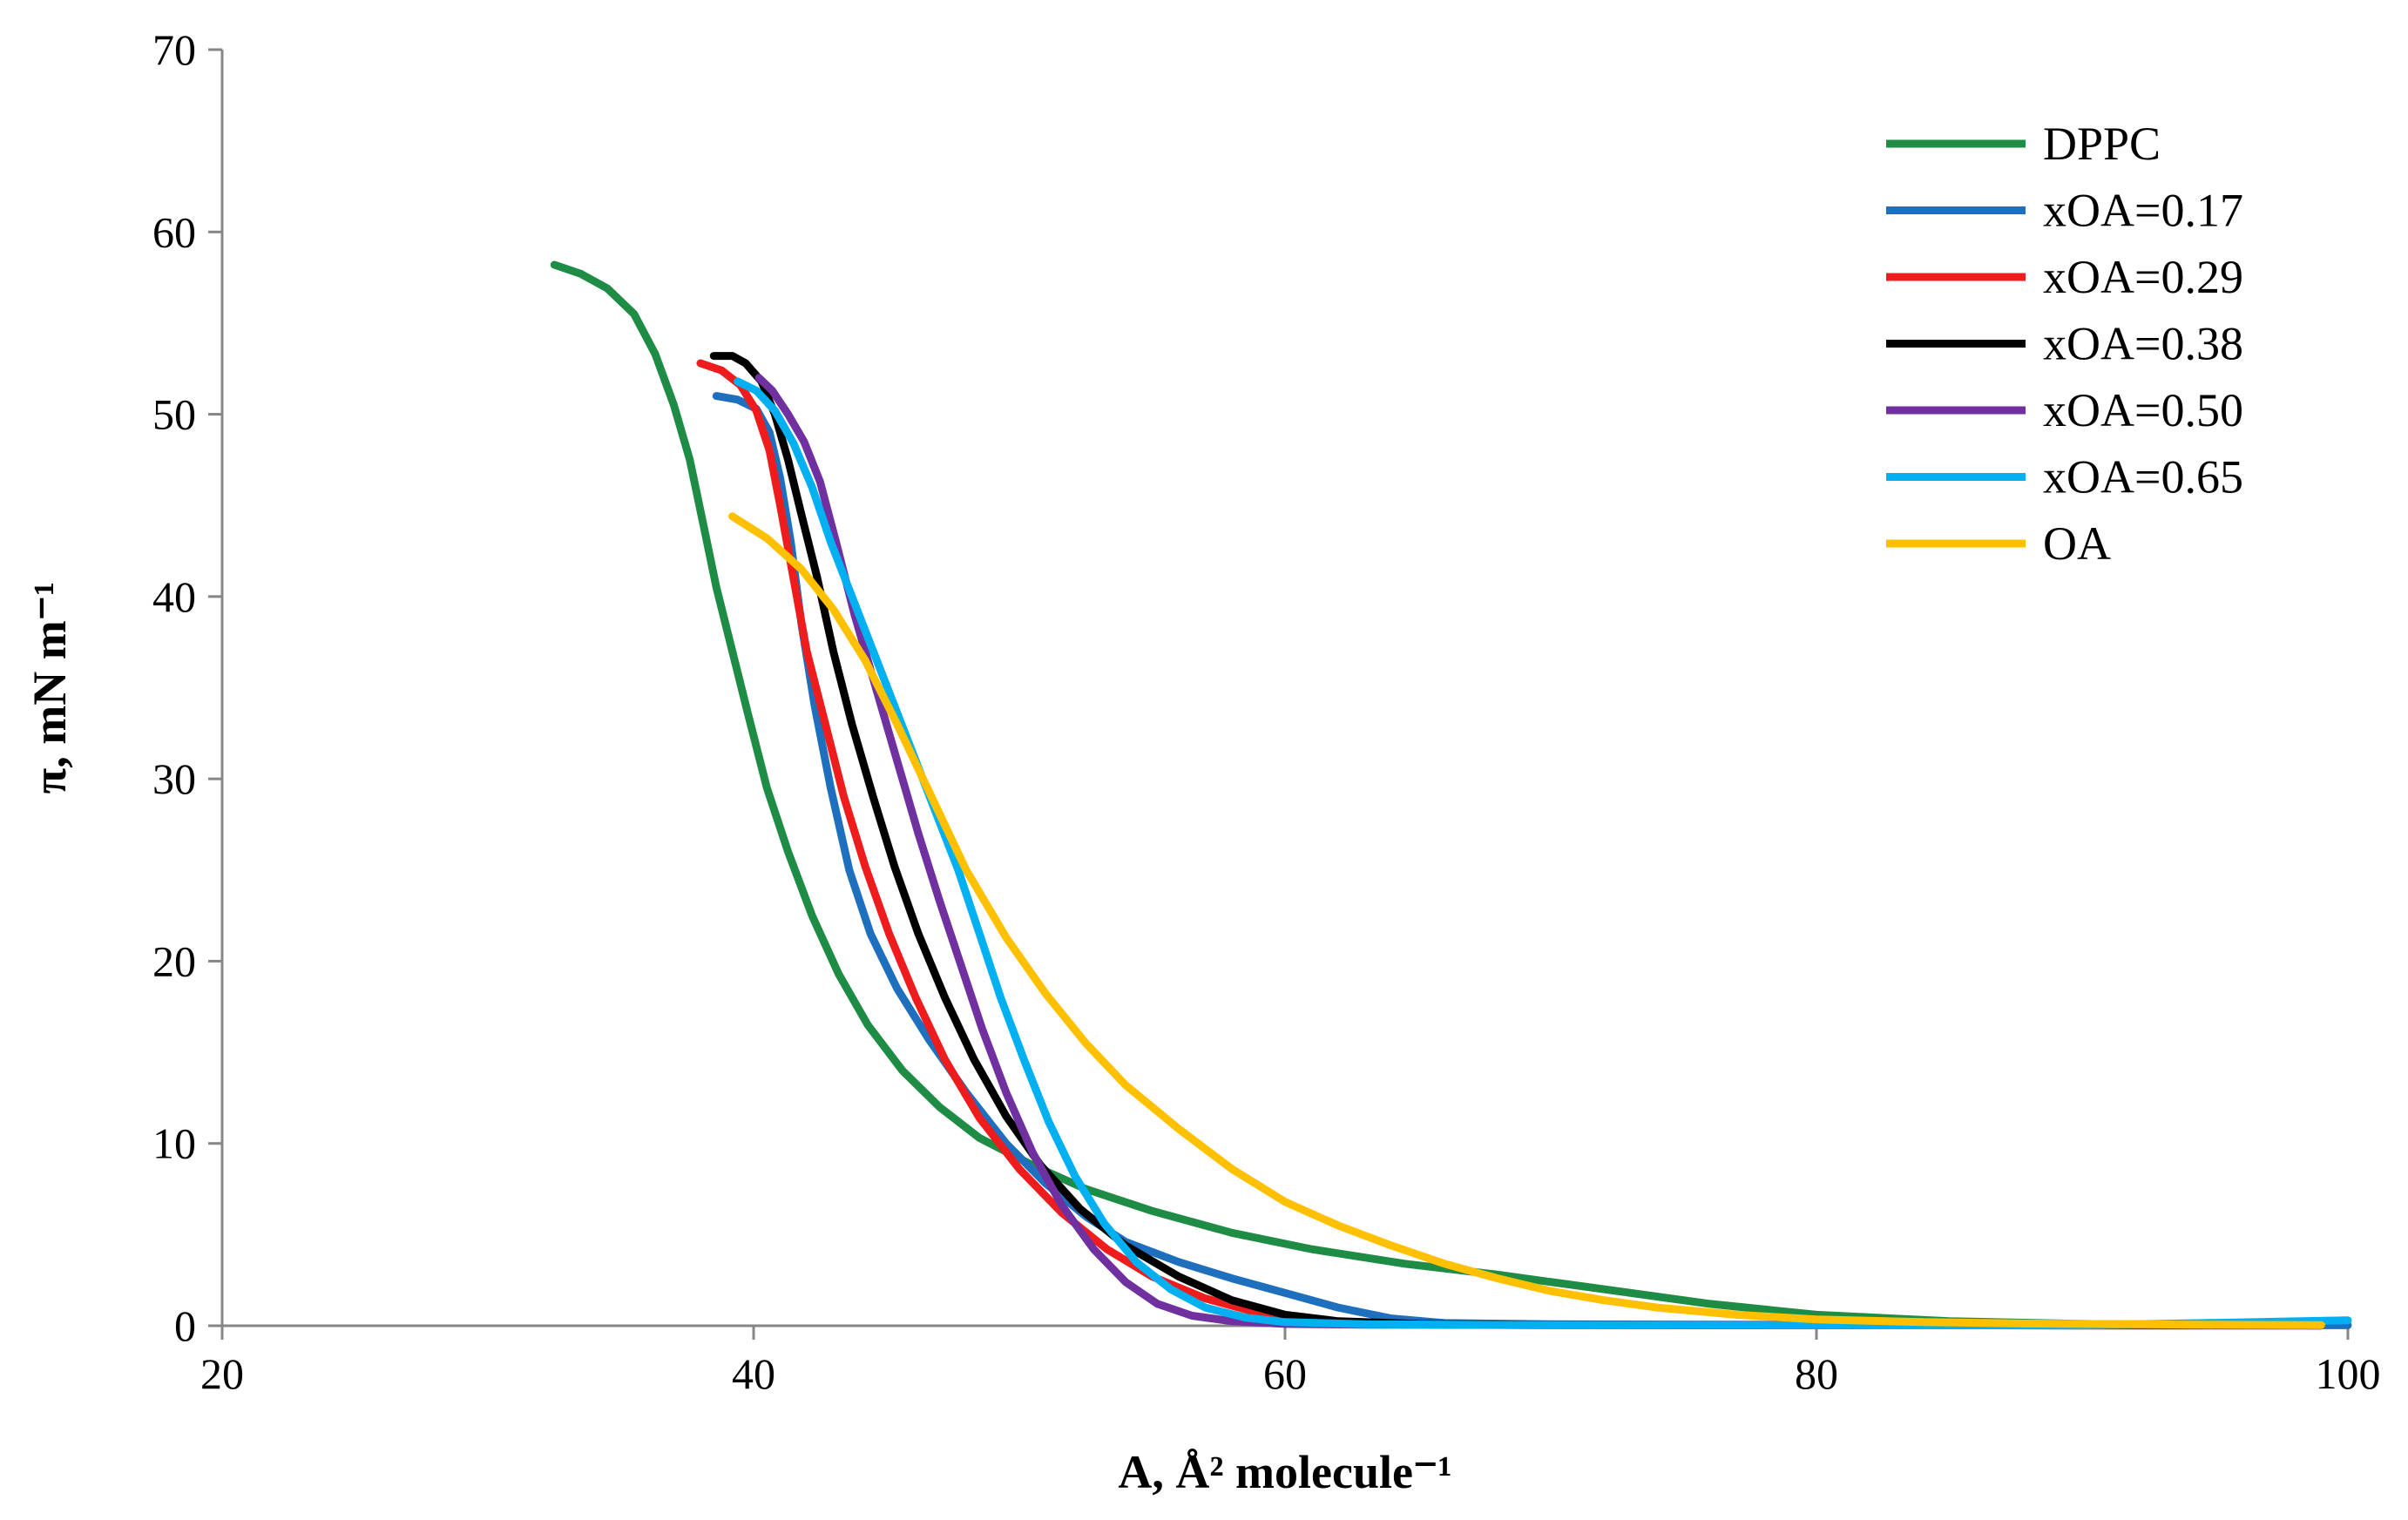 Image resolution: width=2408 pixels, height=1520 pixels. What do you see at coordinates (174, 960) in the screenshot?
I see `y-tick-label: 20` at bounding box center [174, 960].